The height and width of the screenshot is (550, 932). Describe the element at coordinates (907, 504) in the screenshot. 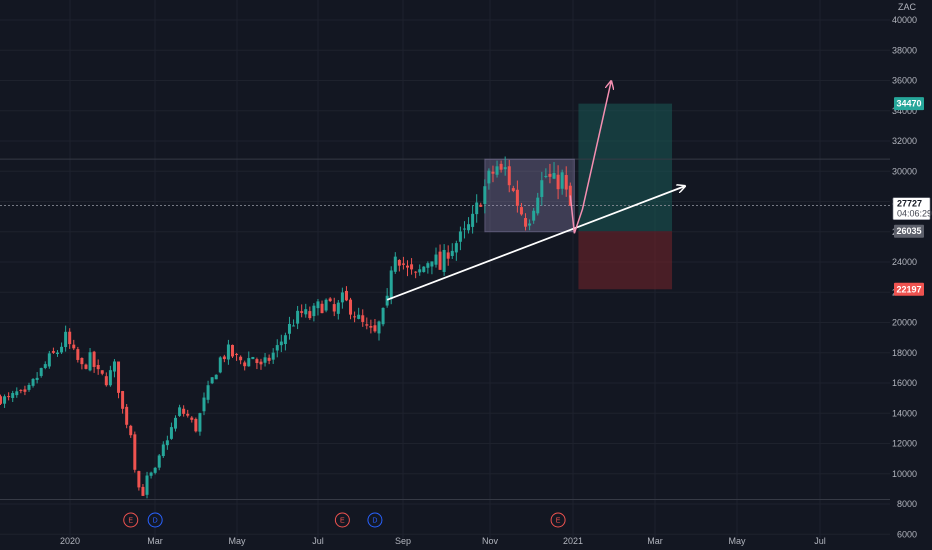

I see `y-tick-label: 8000` at that location.